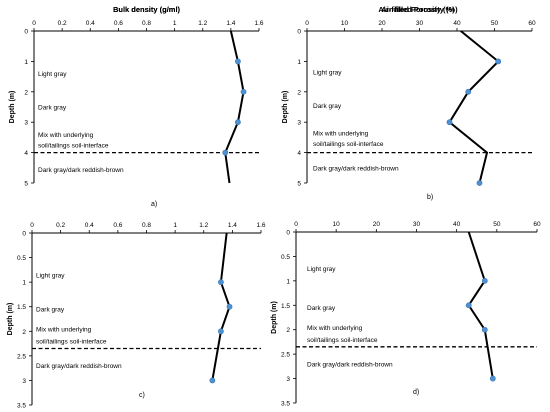 The image size is (550, 412). I want to click on panel-label: a), so click(154, 204).